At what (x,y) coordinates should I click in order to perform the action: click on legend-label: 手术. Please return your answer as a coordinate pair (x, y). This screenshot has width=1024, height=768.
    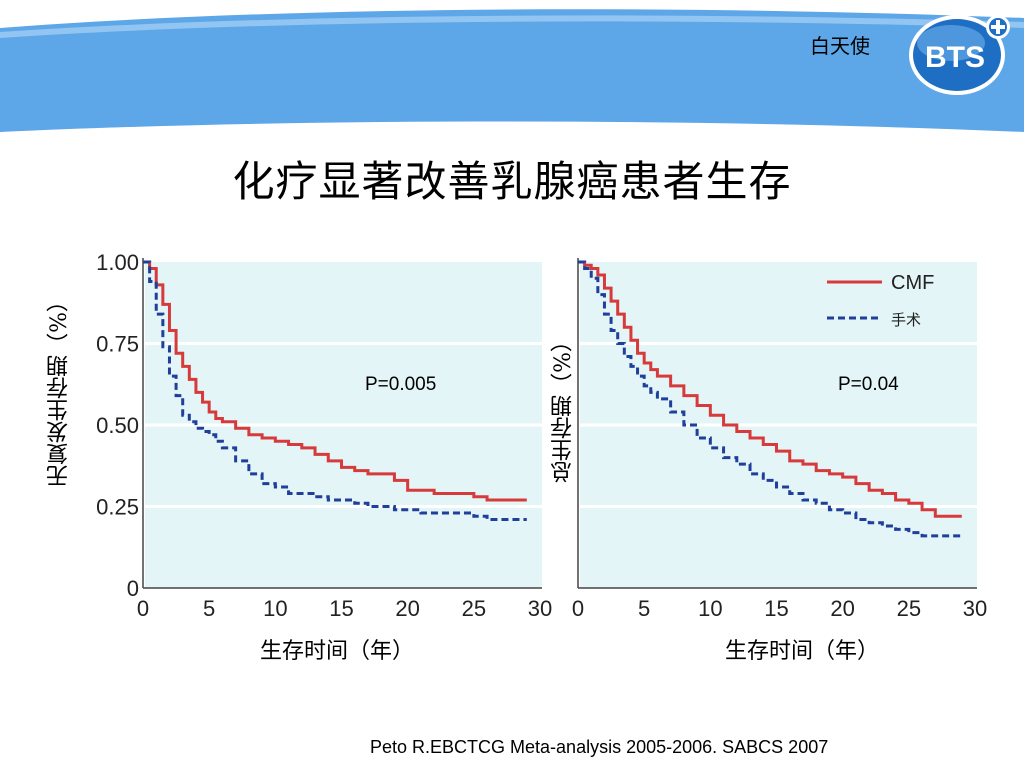
    Looking at the image, I should click on (906, 320).